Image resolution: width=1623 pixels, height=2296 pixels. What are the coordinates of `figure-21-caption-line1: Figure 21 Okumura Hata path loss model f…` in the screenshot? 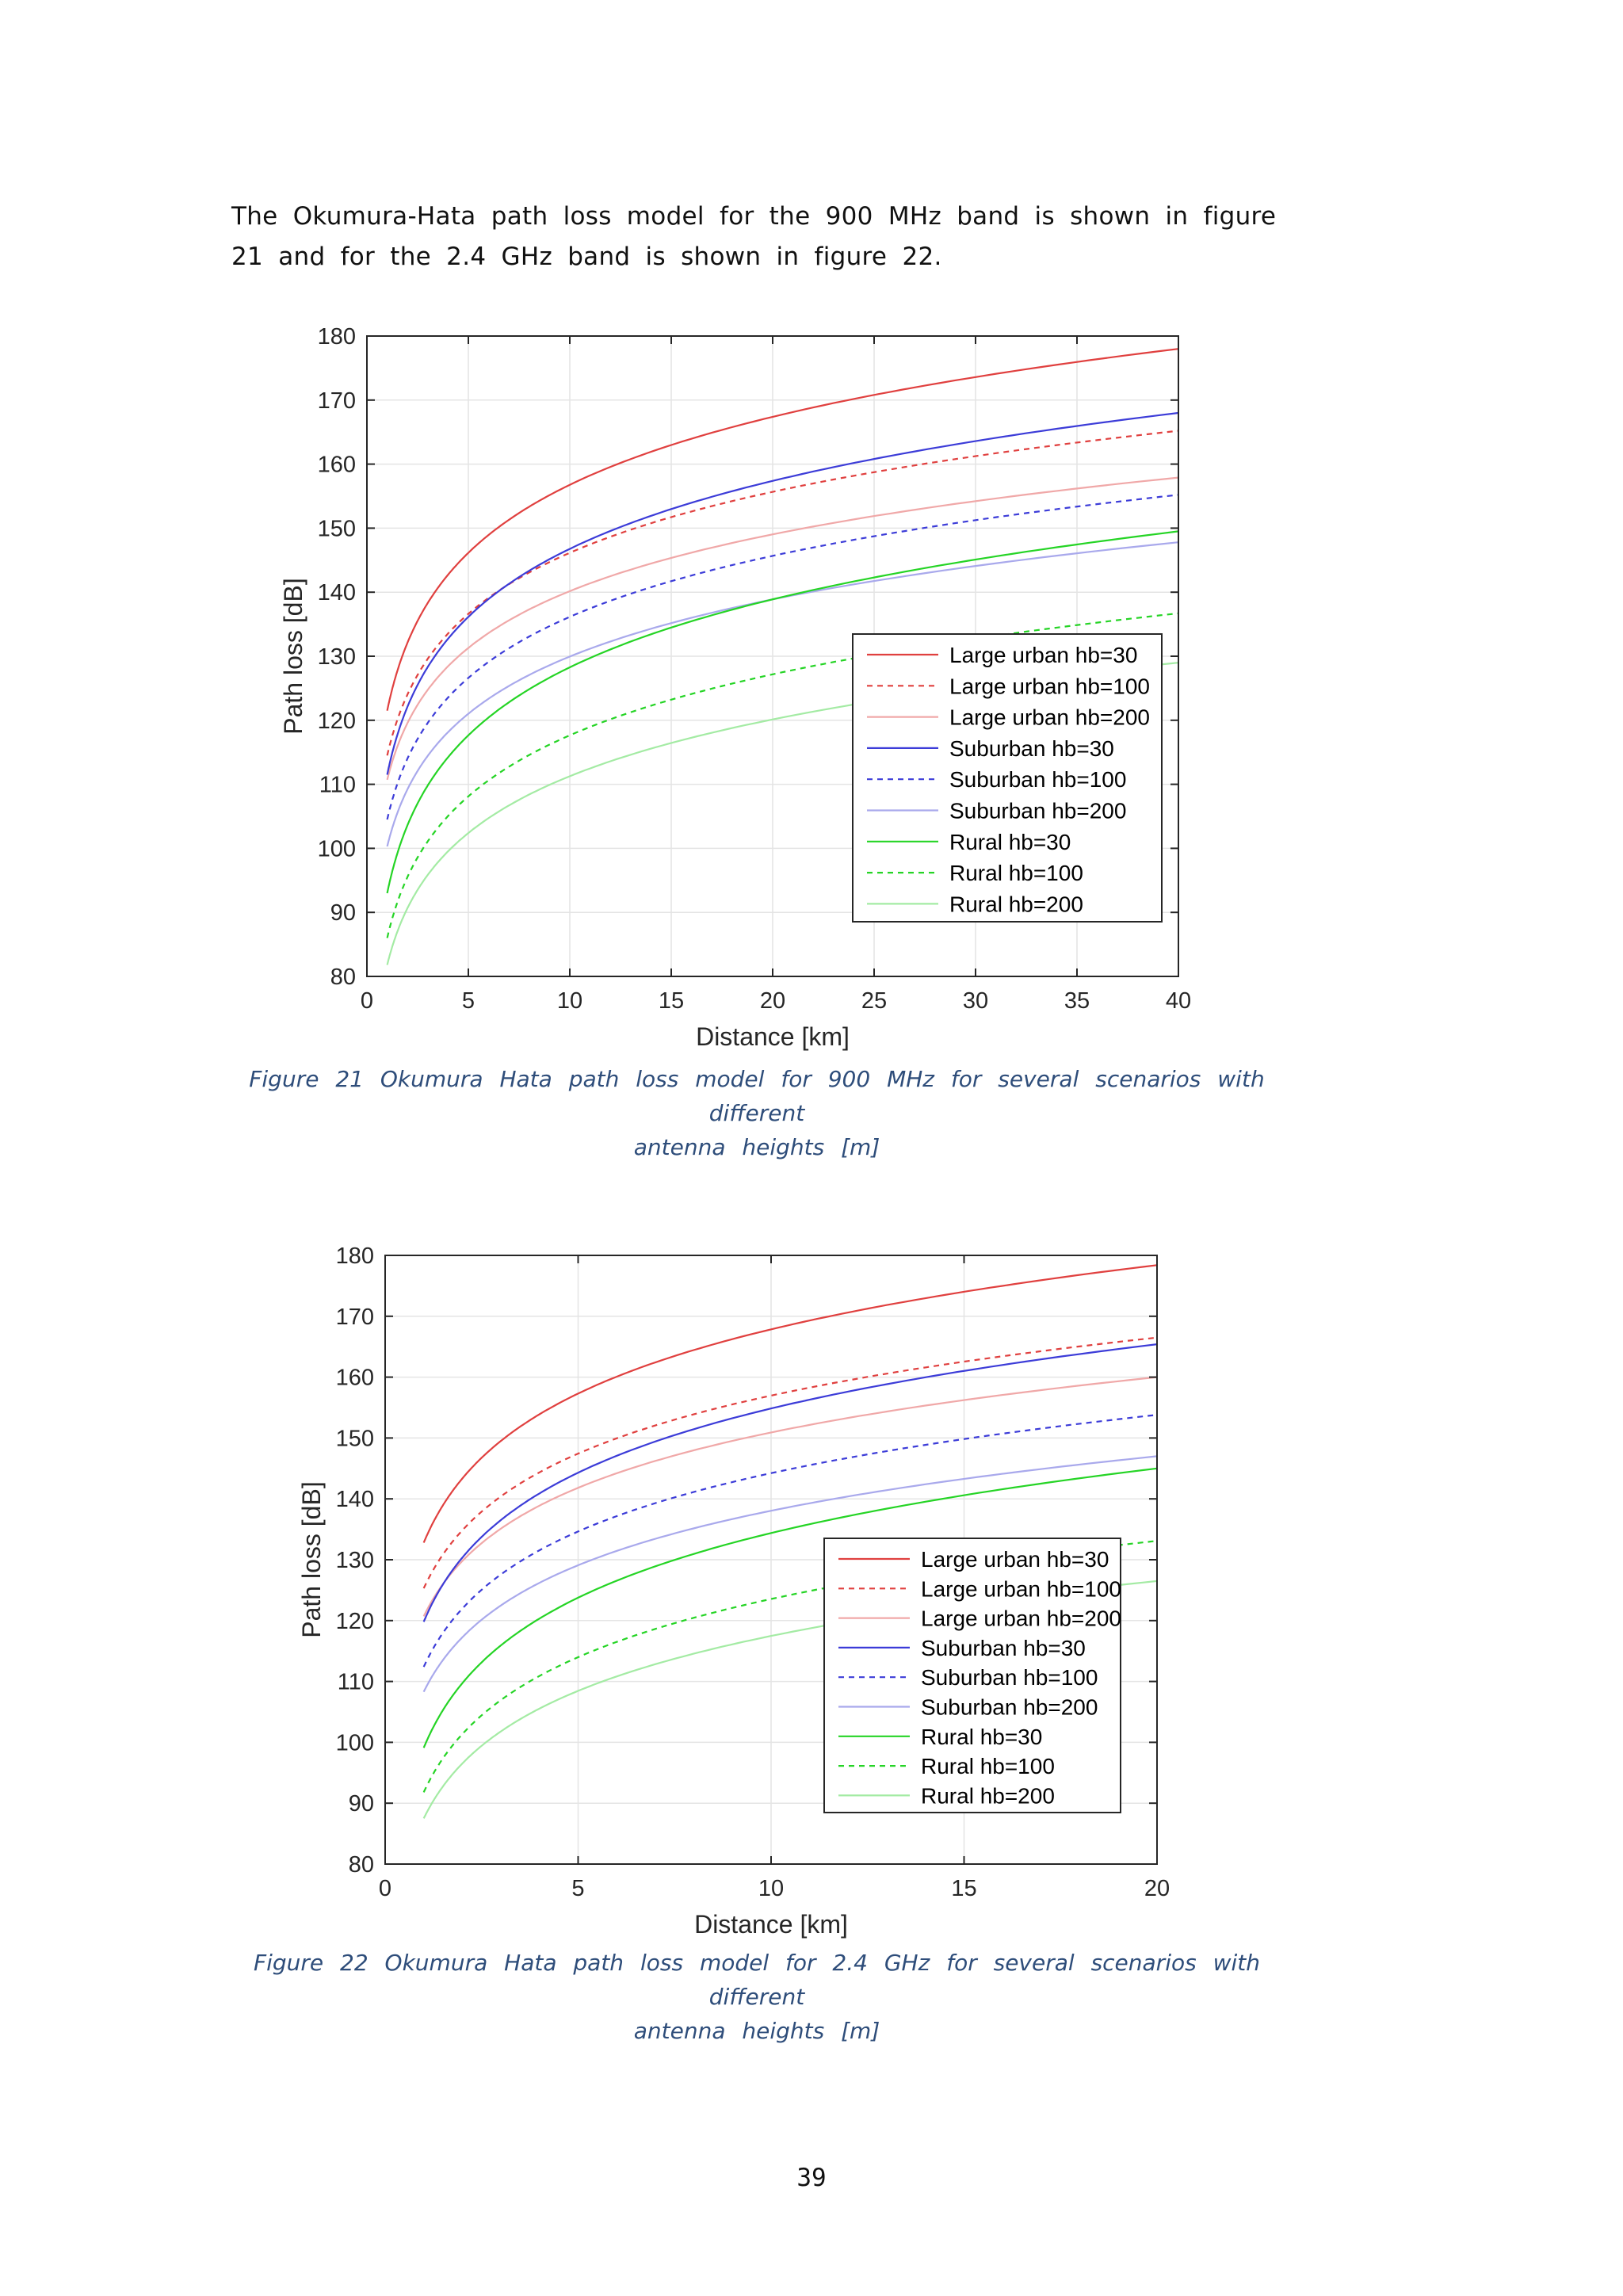 It's located at (757, 1096).